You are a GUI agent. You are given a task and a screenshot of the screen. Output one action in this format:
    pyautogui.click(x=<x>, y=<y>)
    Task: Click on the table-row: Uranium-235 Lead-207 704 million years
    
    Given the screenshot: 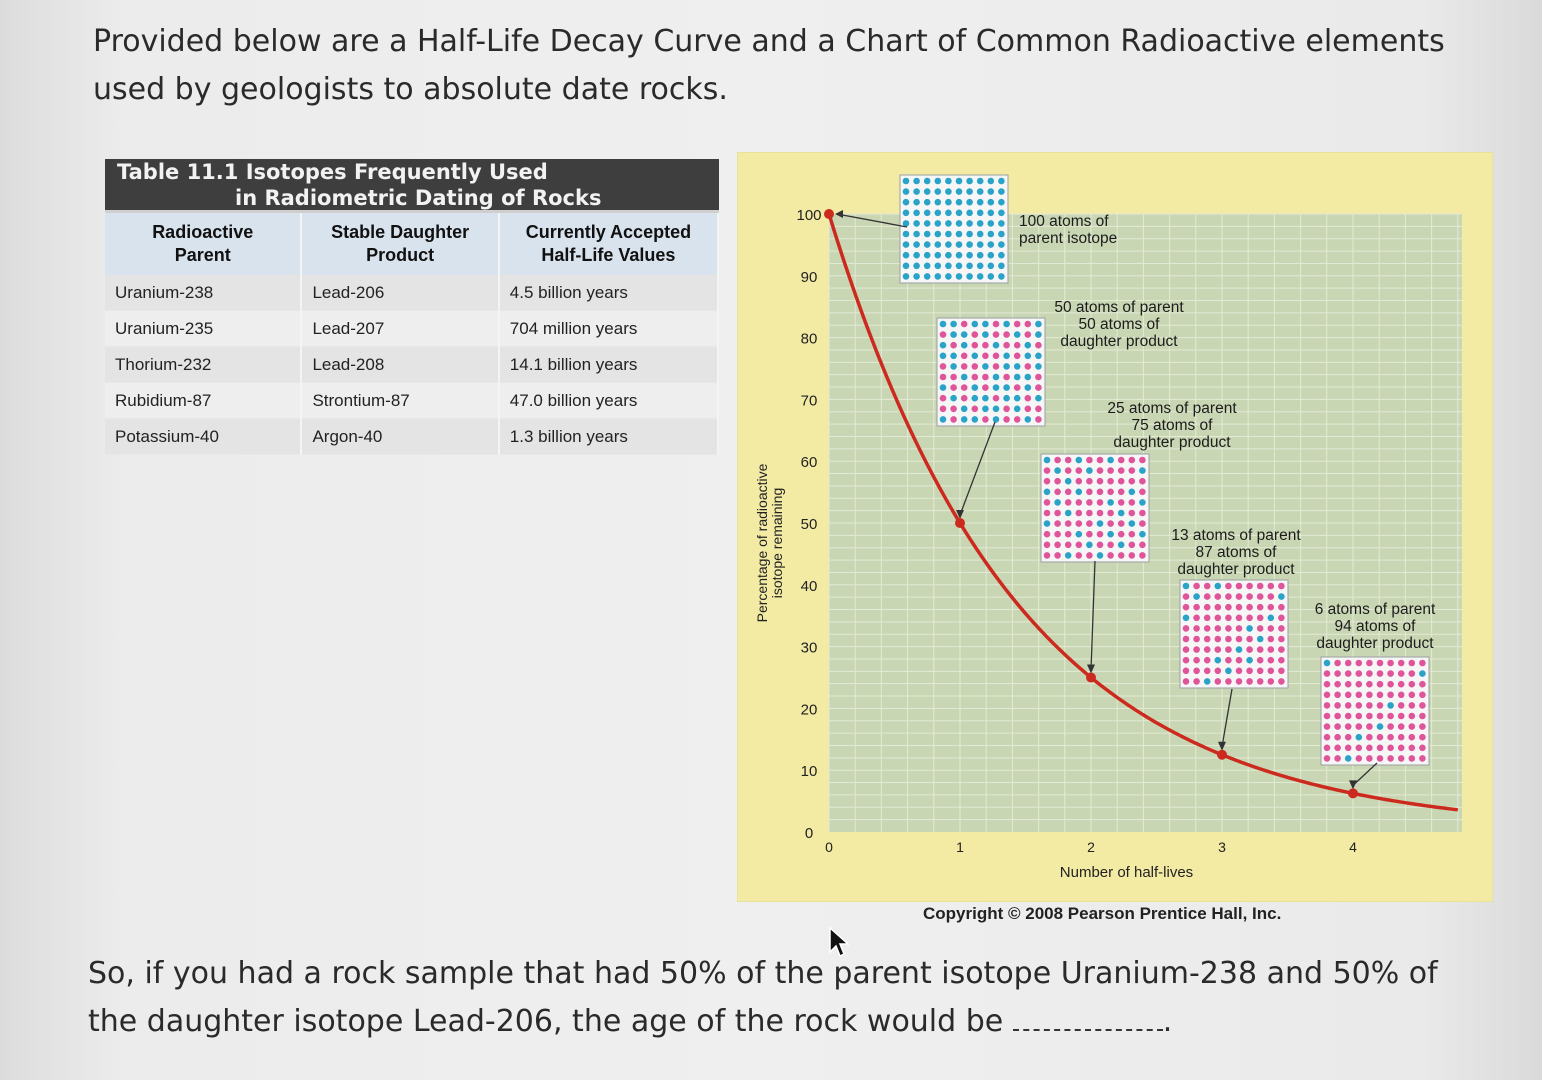 What is the action you would take?
    pyautogui.click(x=412, y=328)
    